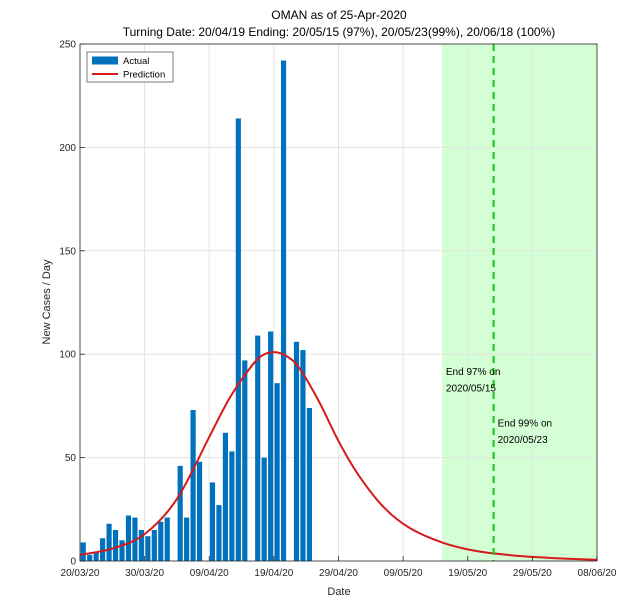  What do you see at coordinates (597, 573) in the screenshot?
I see `x-tick-label: 08/06/20` at bounding box center [597, 573].